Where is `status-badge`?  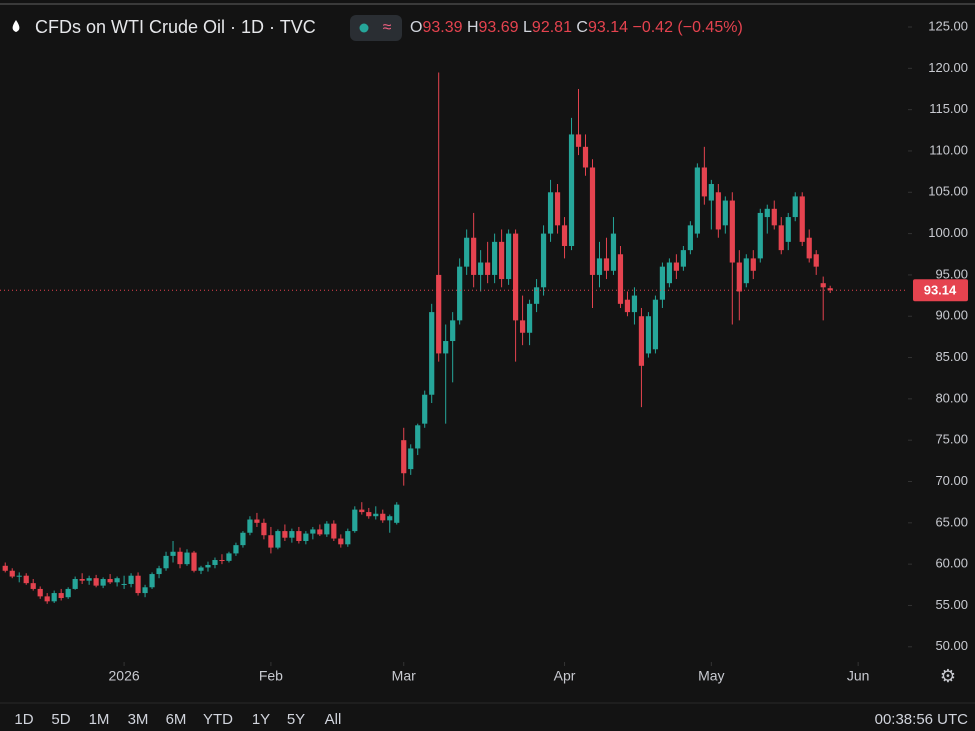 status-badge is located at coordinates (376, 28).